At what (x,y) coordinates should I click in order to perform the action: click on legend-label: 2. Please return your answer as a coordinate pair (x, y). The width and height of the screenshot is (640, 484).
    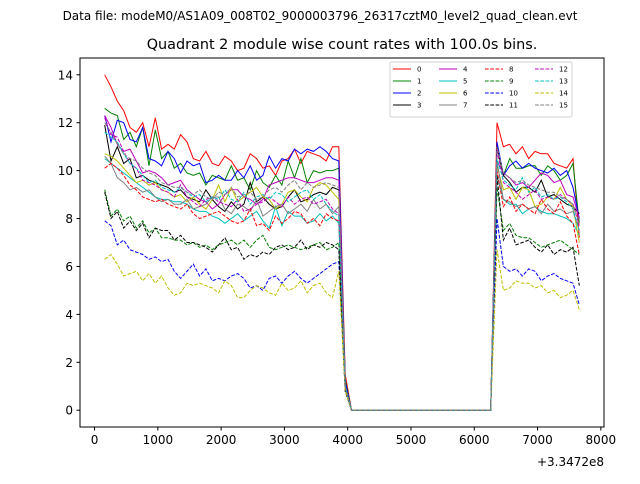
    Looking at the image, I should click on (419, 94).